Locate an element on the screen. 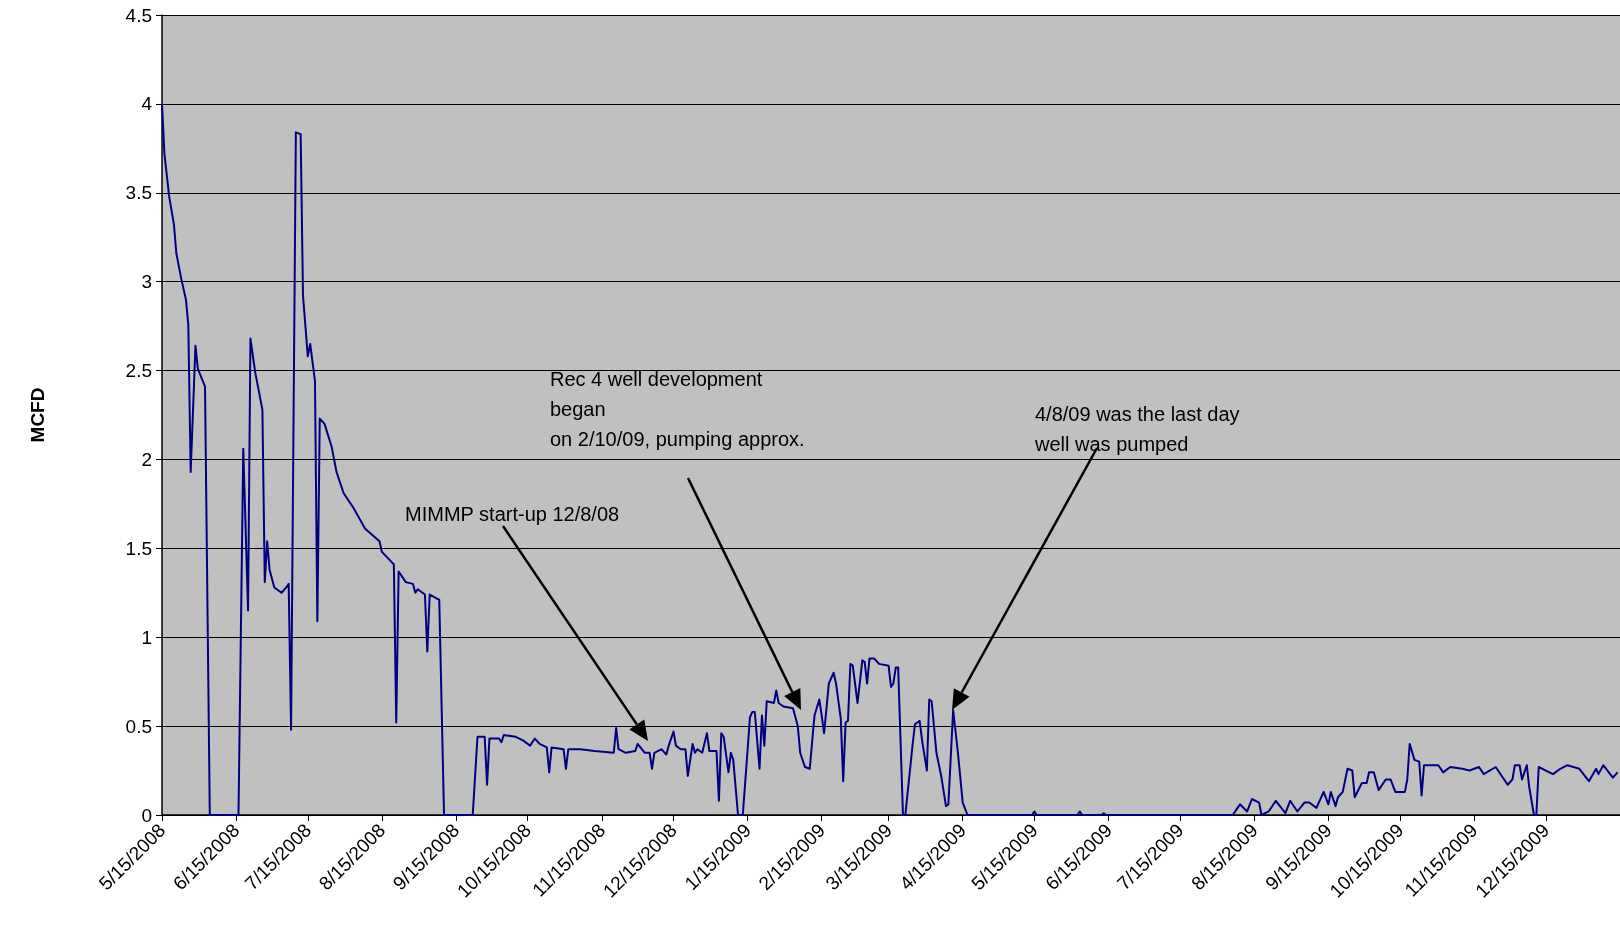 Image resolution: width=1620 pixels, height=943 pixels. y-tick-label: 3.5 is located at coordinates (138, 193).